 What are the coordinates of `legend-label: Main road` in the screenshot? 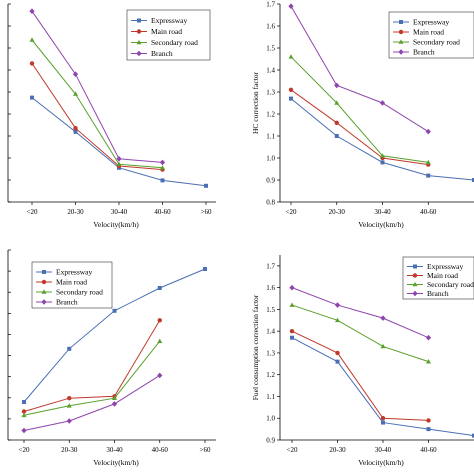 It's located at (166, 31).